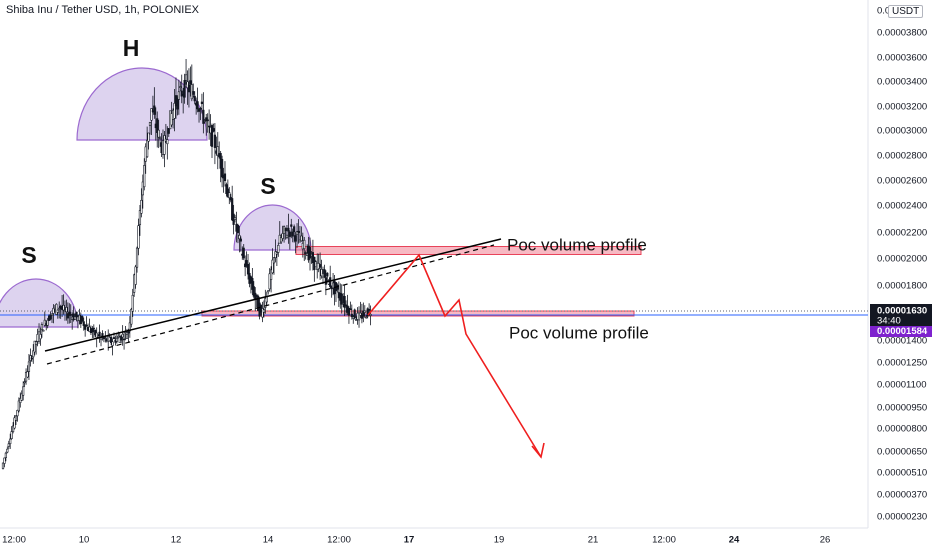 This screenshot has height=555, width=932. What do you see at coordinates (902, 58) in the screenshot?
I see `y-tick-label: 0.00003600` at bounding box center [902, 58].